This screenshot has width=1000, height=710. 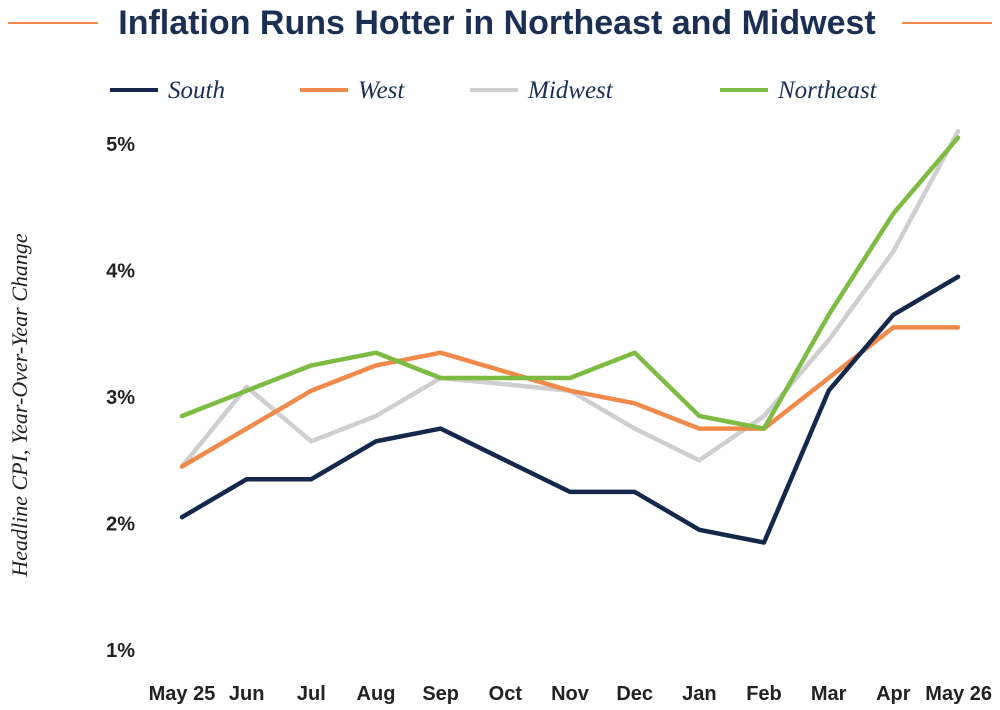 I want to click on x-tick-label: Jul, so click(x=311, y=694).